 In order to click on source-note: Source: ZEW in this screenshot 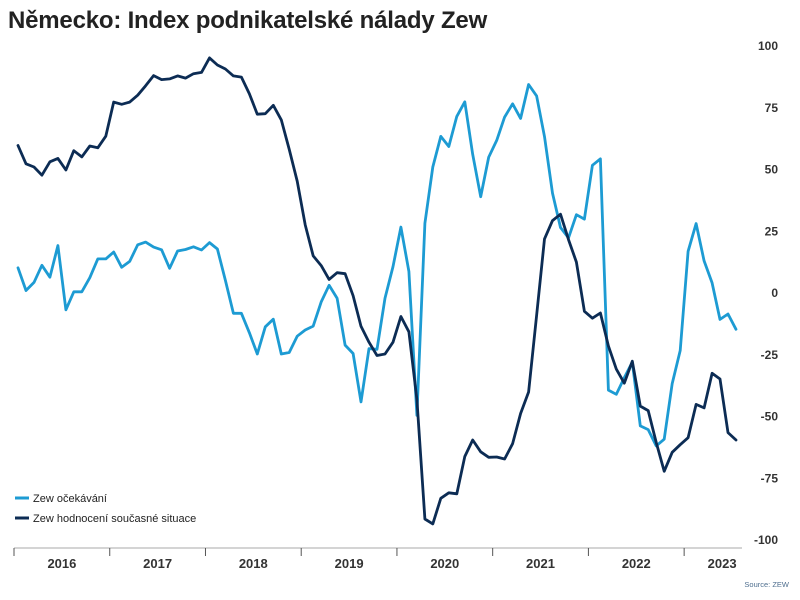, I will do `click(766, 584)`.